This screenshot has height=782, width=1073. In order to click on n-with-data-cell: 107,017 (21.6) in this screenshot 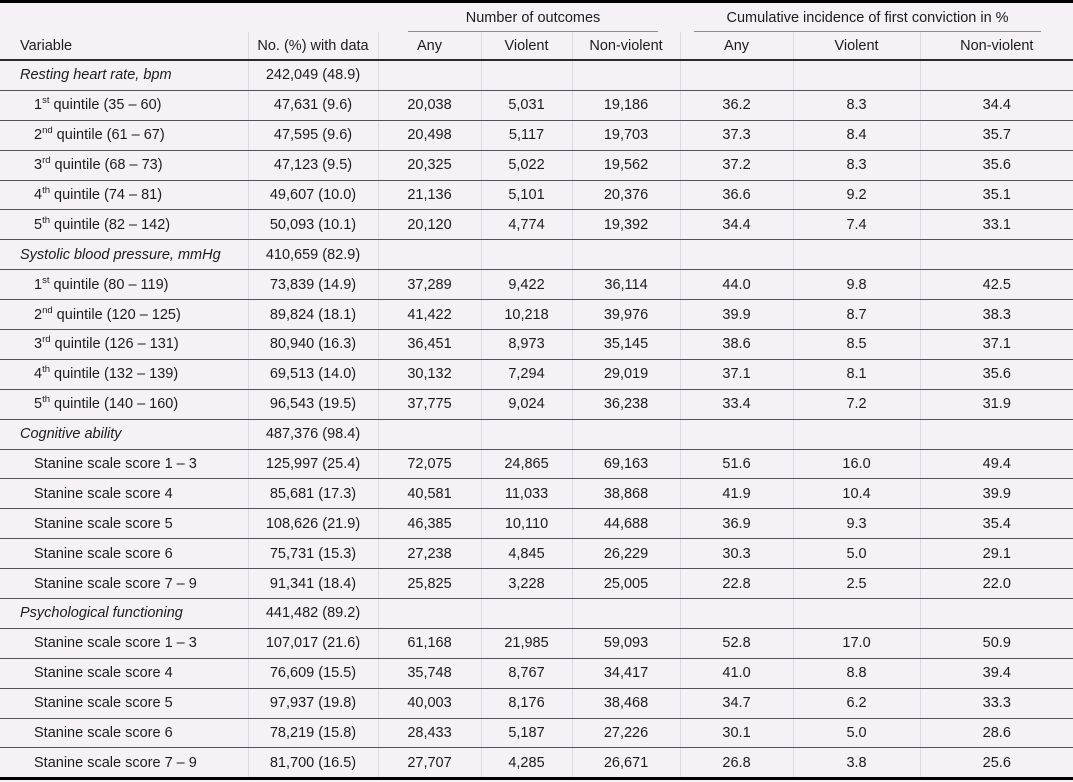, I will do `click(312, 643)`.